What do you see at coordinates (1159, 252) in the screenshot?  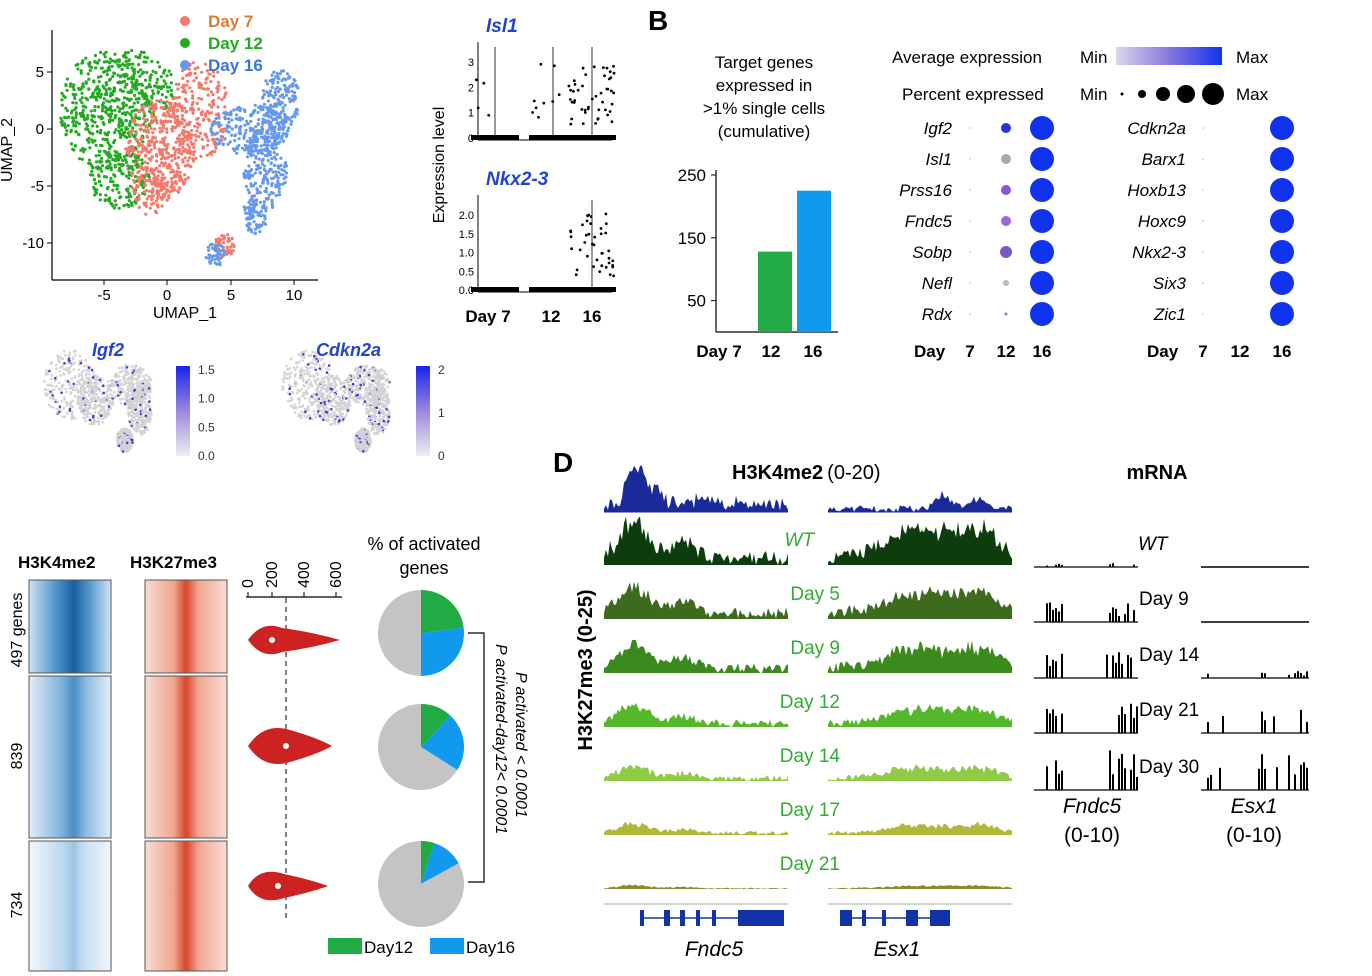 I see `dotplot-gene-label: Nkx2-3` at bounding box center [1159, 252].